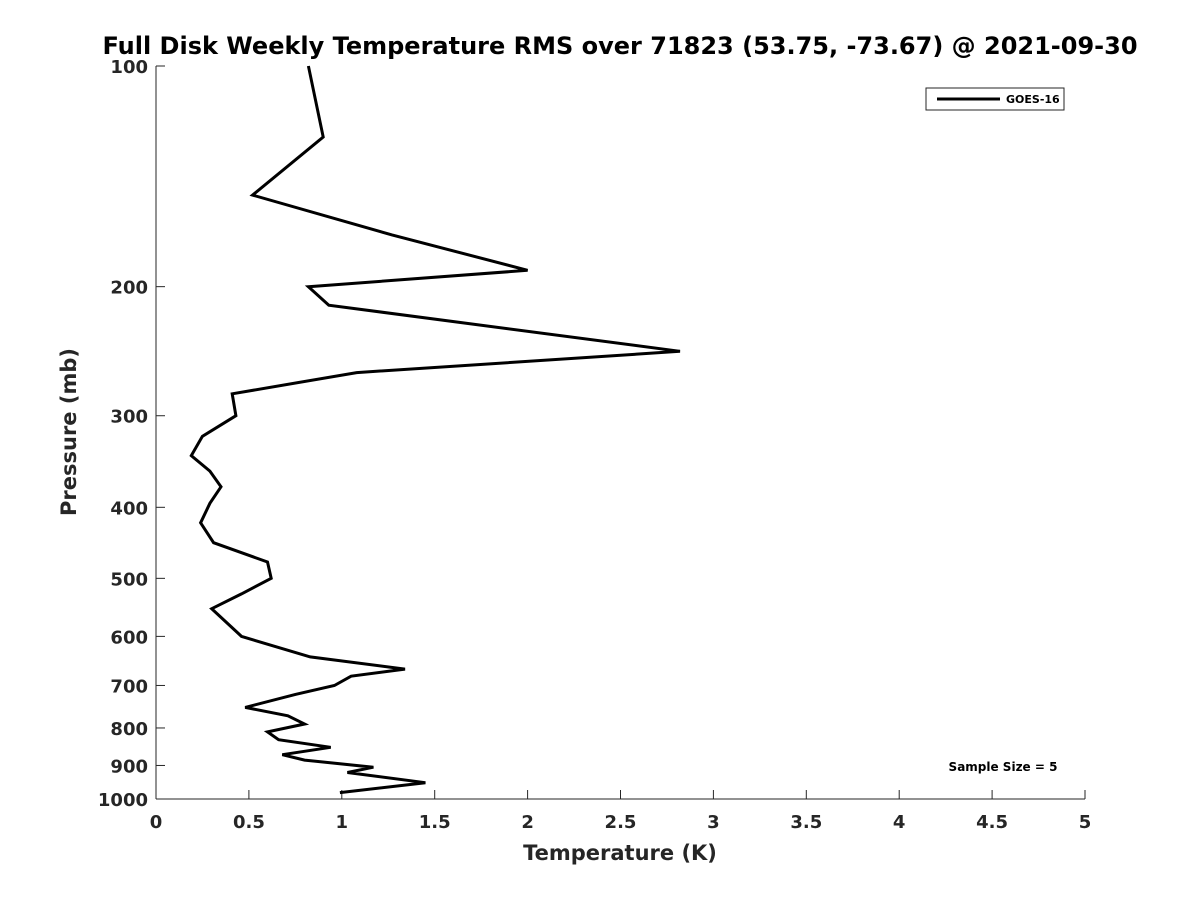 This screenshot has width=1200, height=900. What do you see at coordinates (806, 822) in the screenshot?
I see `x-tick-label: 3.5` at bounding box center [806, 822].